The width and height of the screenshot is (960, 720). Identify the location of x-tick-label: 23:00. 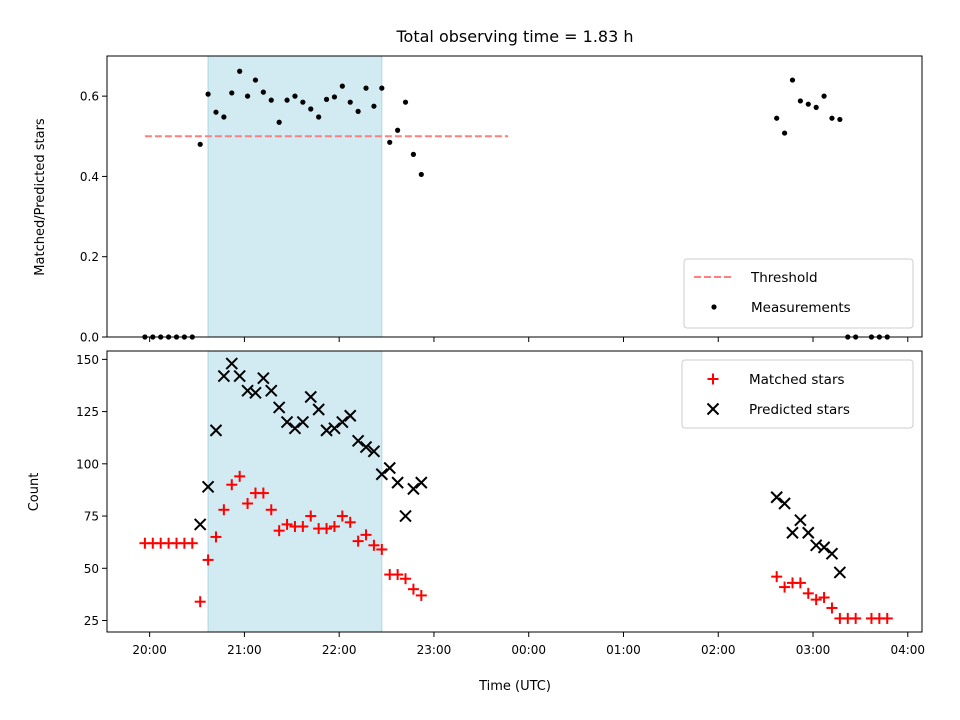
(434, 650).